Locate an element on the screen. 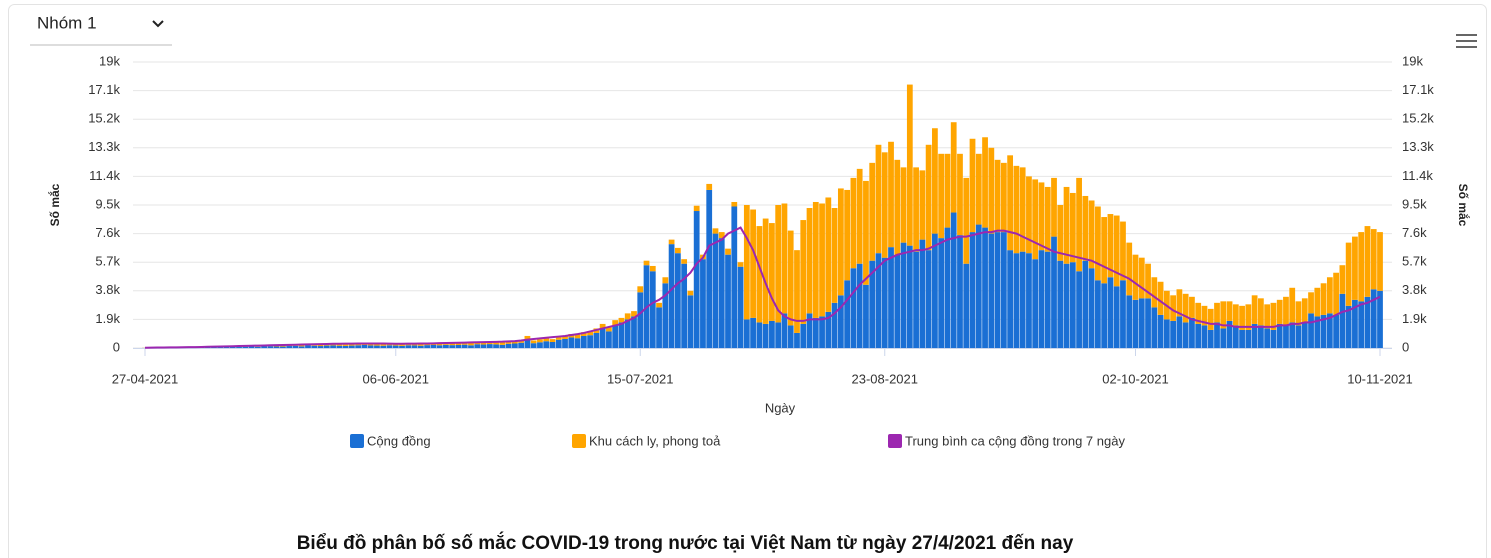 The image size is (1491, 558). y-tick-label: 1.9k is located at coordinates (107, 318).